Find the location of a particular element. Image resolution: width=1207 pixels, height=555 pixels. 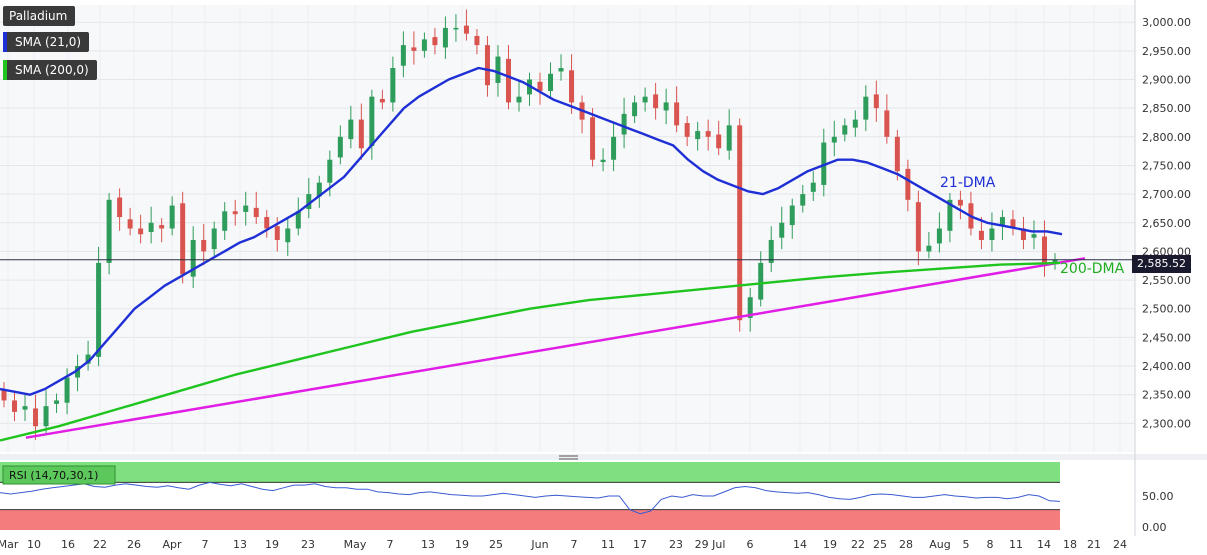

current-price-value: 2,585.52 is located at coordinates (1161, 263).